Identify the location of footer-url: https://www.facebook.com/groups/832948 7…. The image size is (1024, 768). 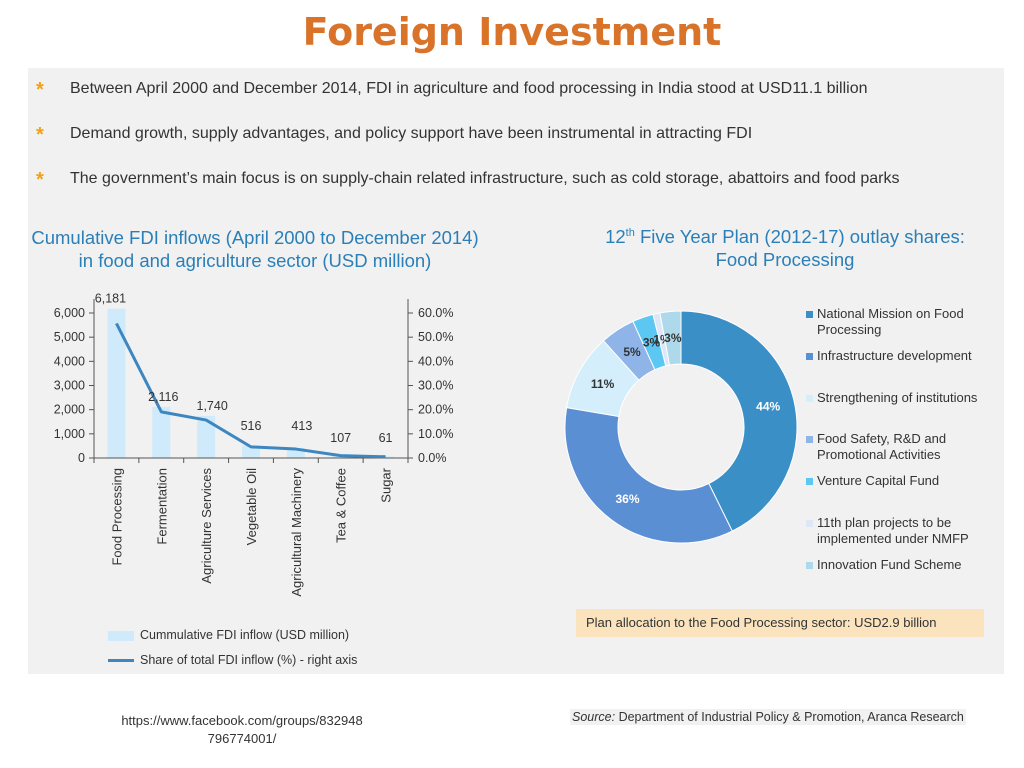
(242, 730).